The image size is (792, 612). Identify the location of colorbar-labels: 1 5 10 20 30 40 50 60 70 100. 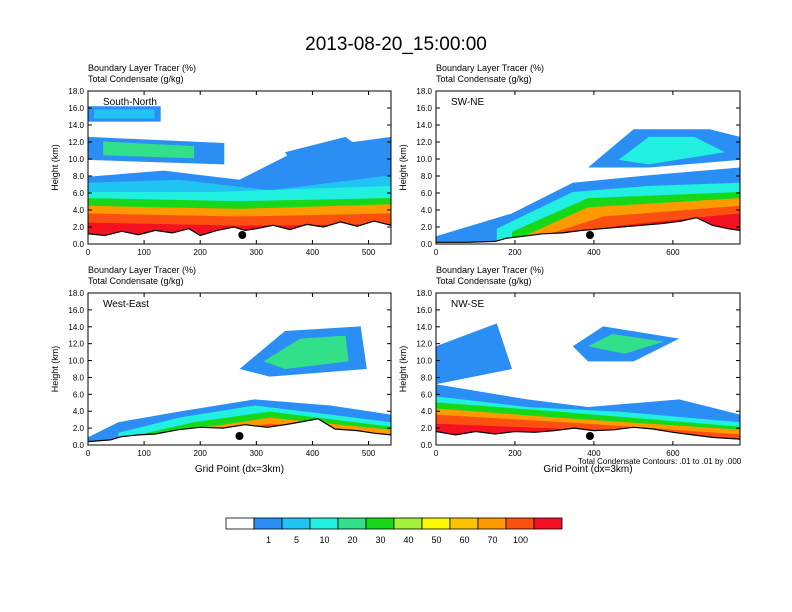
(397, 540).